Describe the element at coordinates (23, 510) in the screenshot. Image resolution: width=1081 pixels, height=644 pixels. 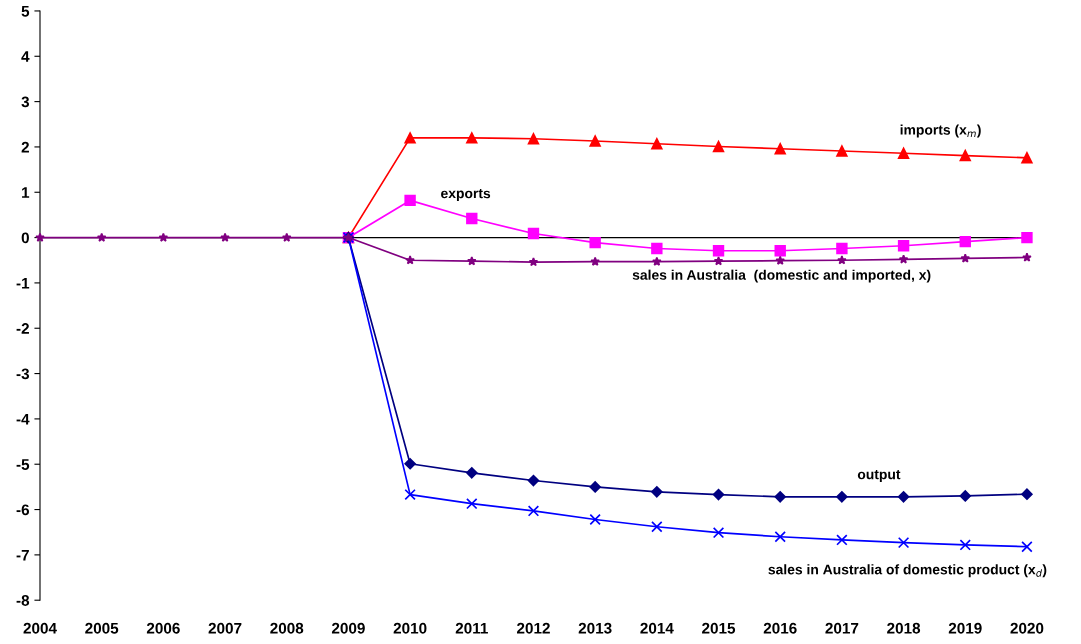
I see `y-tick-label: -6` at that location.